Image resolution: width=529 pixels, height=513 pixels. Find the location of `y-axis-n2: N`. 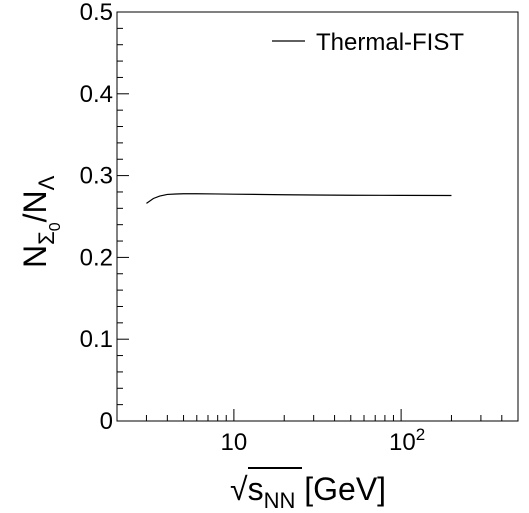

y-axis-n2: N is located at coordinates (35, 201).